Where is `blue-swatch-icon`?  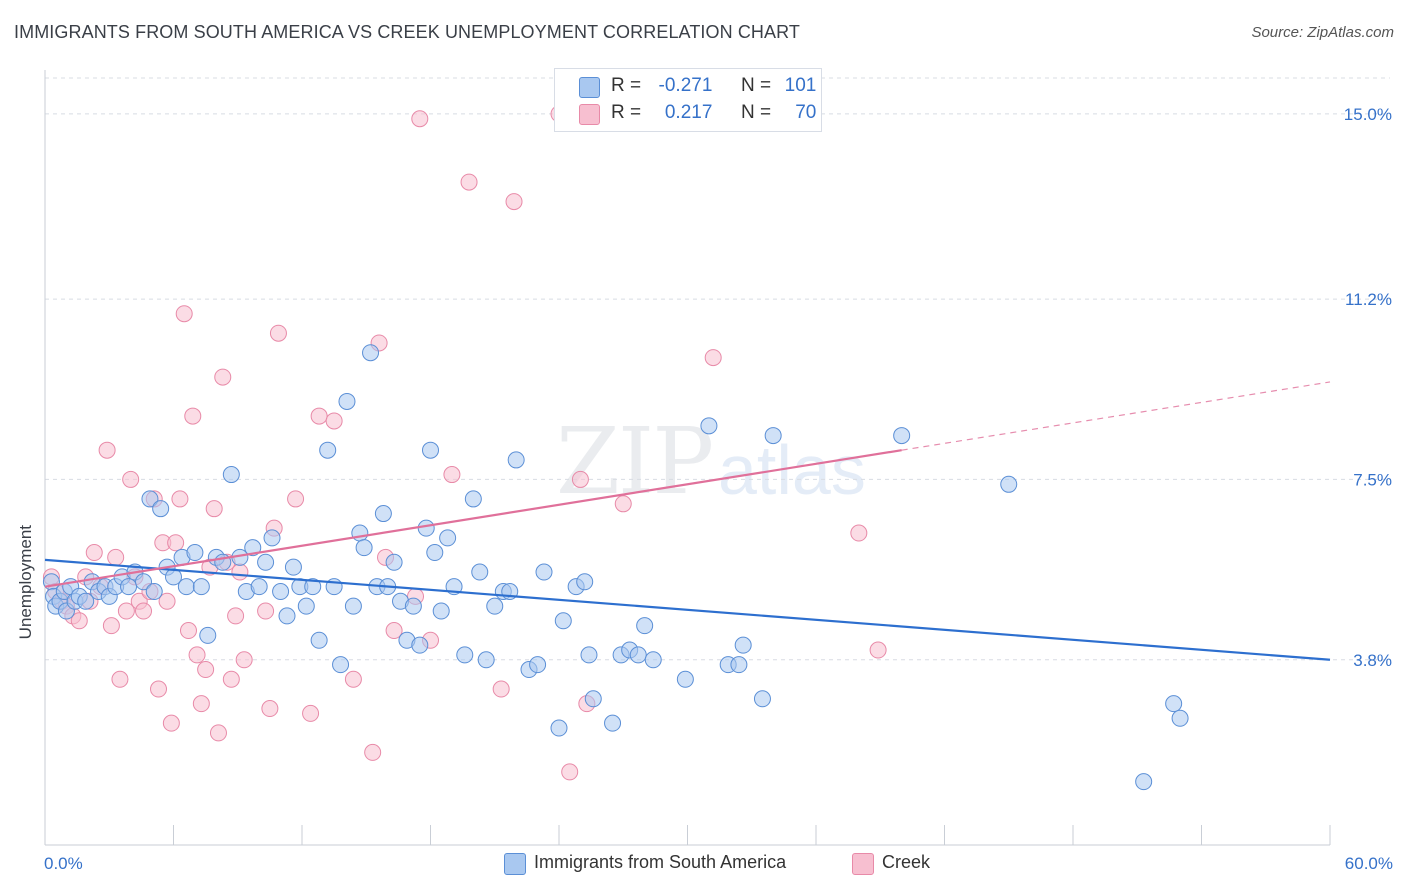 blue-swatch-icon is located at coordinates (589, 87).